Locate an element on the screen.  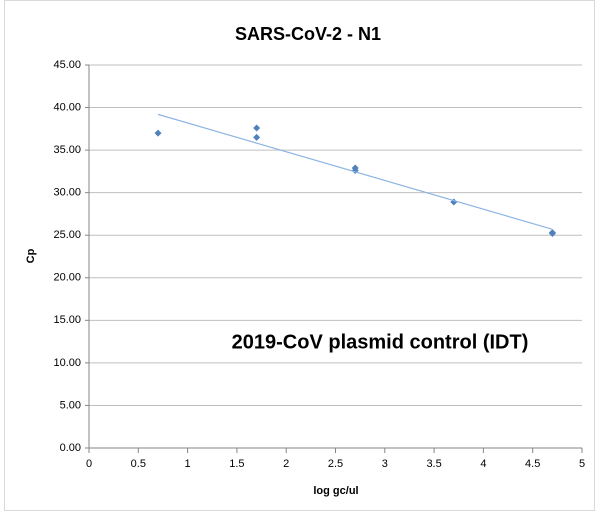
x-tick-label: 5 is located at coordinates (582, 464).